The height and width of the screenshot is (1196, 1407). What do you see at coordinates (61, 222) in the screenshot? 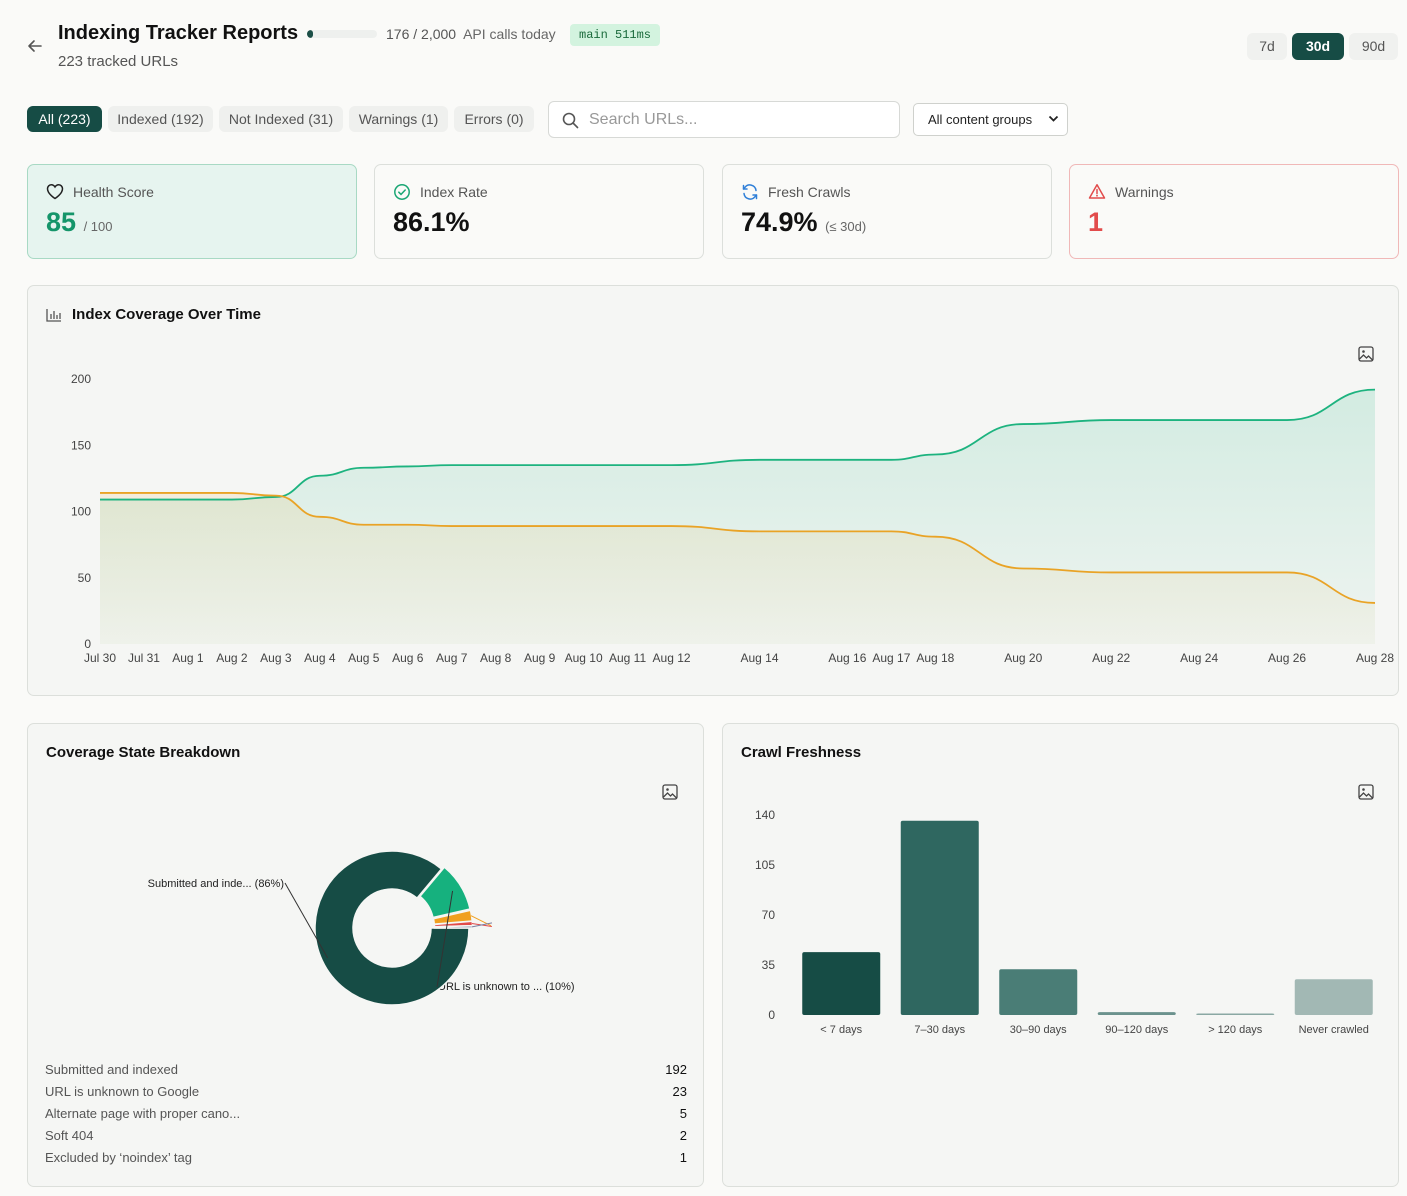
I see `health-score-number: 85` at bounding box center [61, 222].